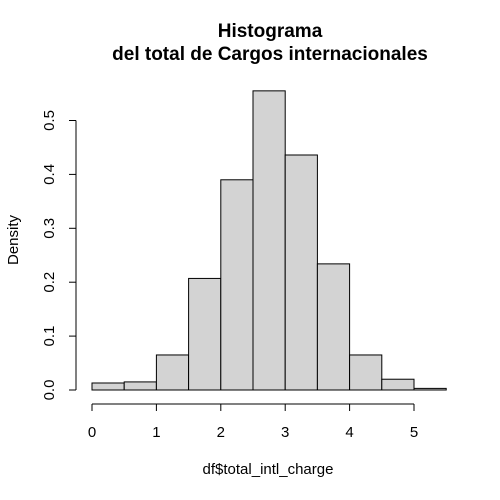  I want to click on chart-title-line-1: Histograma, so click(270, 31).